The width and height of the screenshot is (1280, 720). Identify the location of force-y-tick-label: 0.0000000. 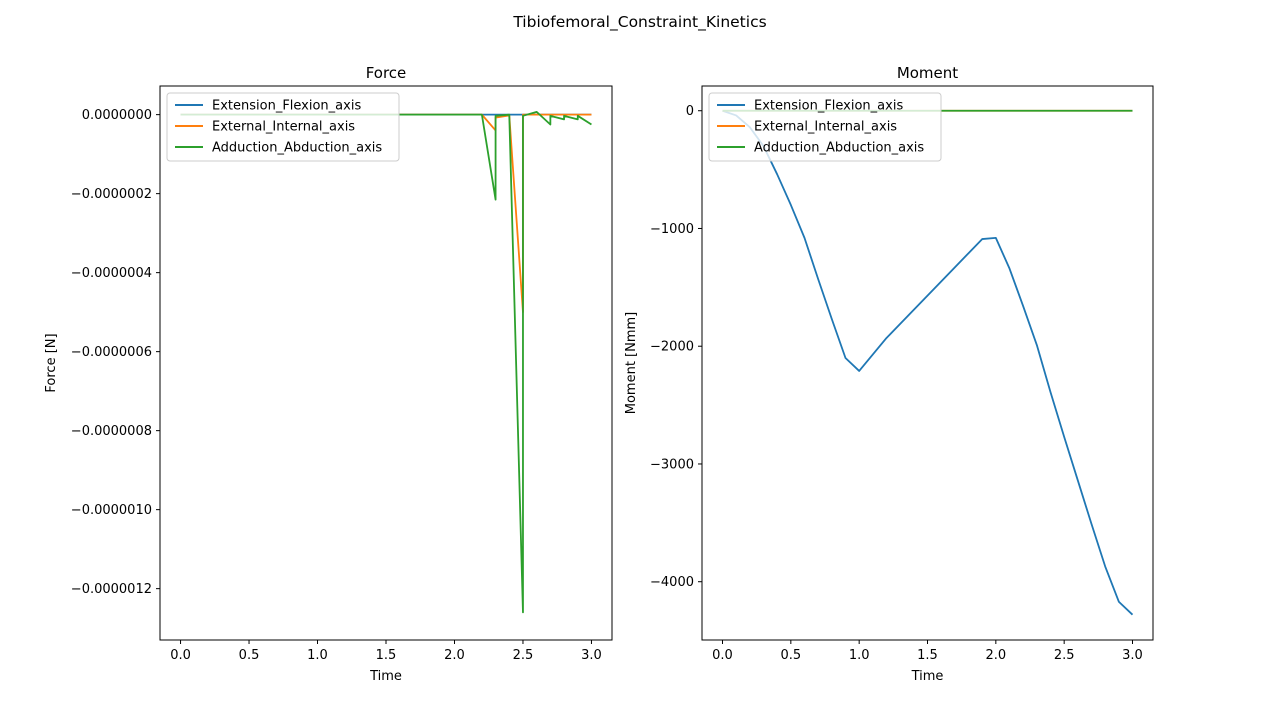
(117, 115).